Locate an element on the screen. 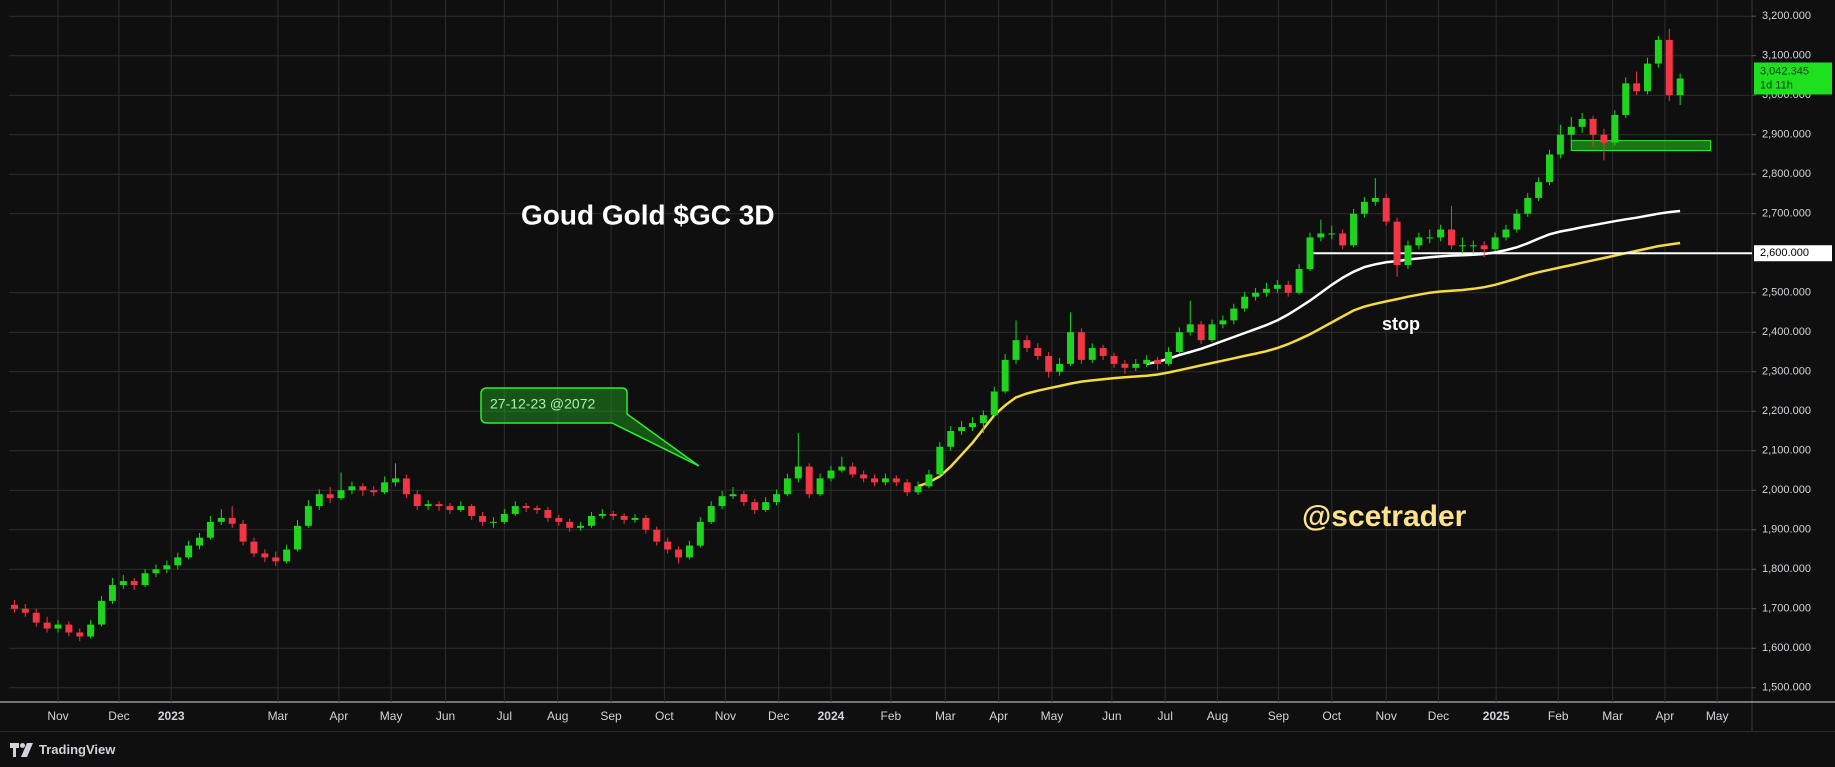 The height and width of the screenshot is (767, 1835). x-tick-label: Apr is located at coordinates (1665, 716).